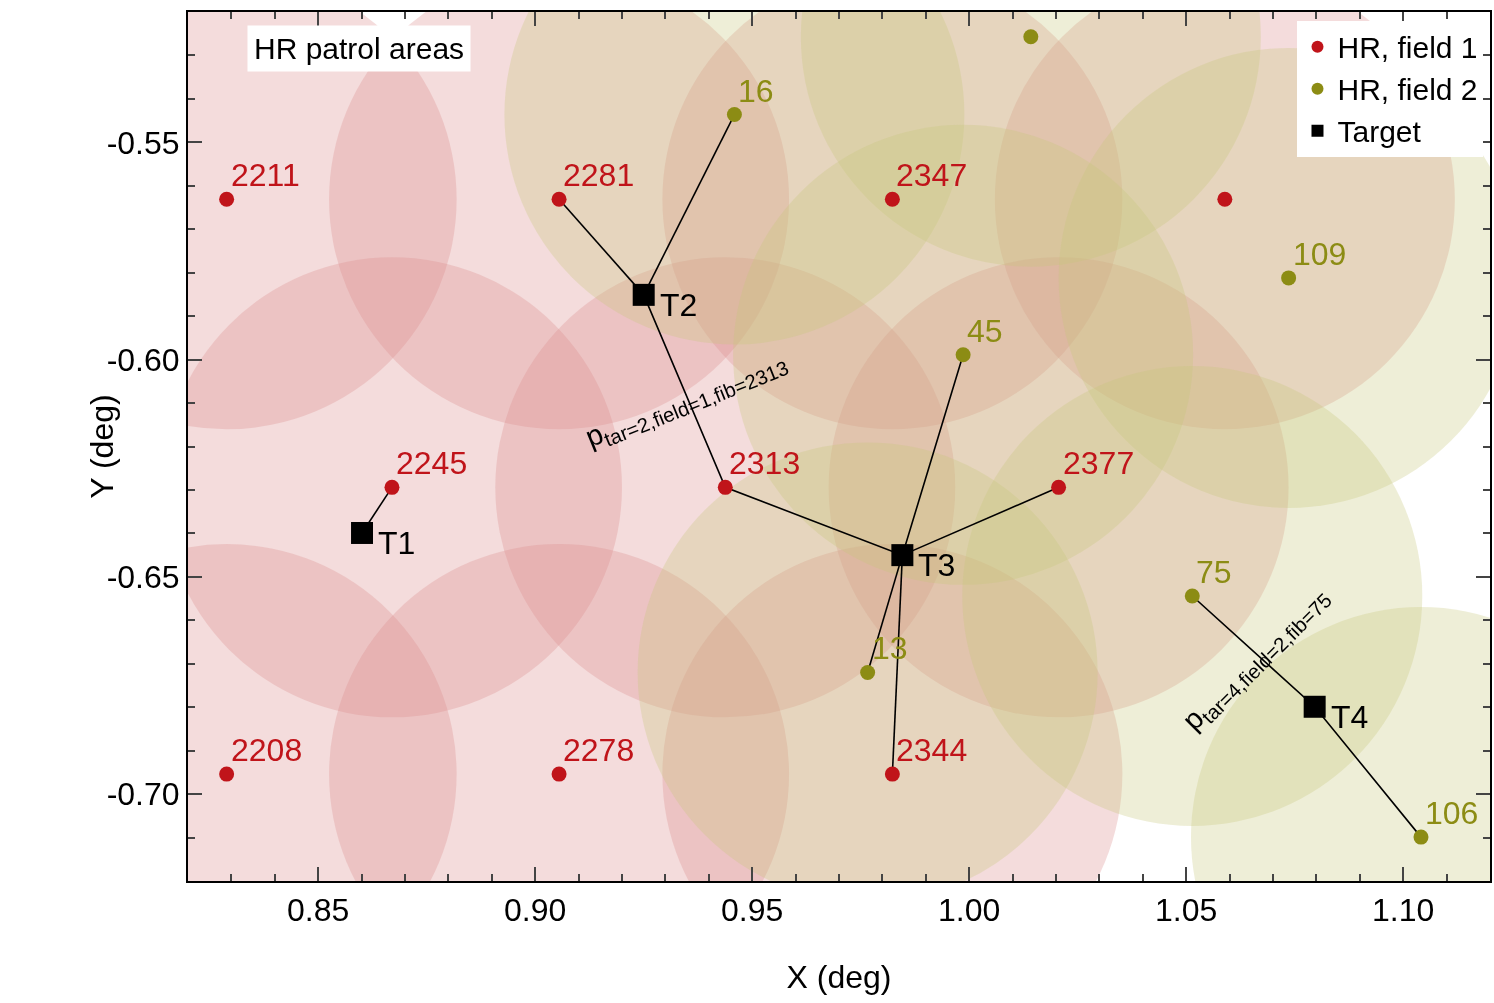 Image resolution: width=1494 pixels, height=1003 pixels. What do you see at coordinates (267, 750) in the screenshot?
I see `annotation: 2208` at bounding box center [267, 750].